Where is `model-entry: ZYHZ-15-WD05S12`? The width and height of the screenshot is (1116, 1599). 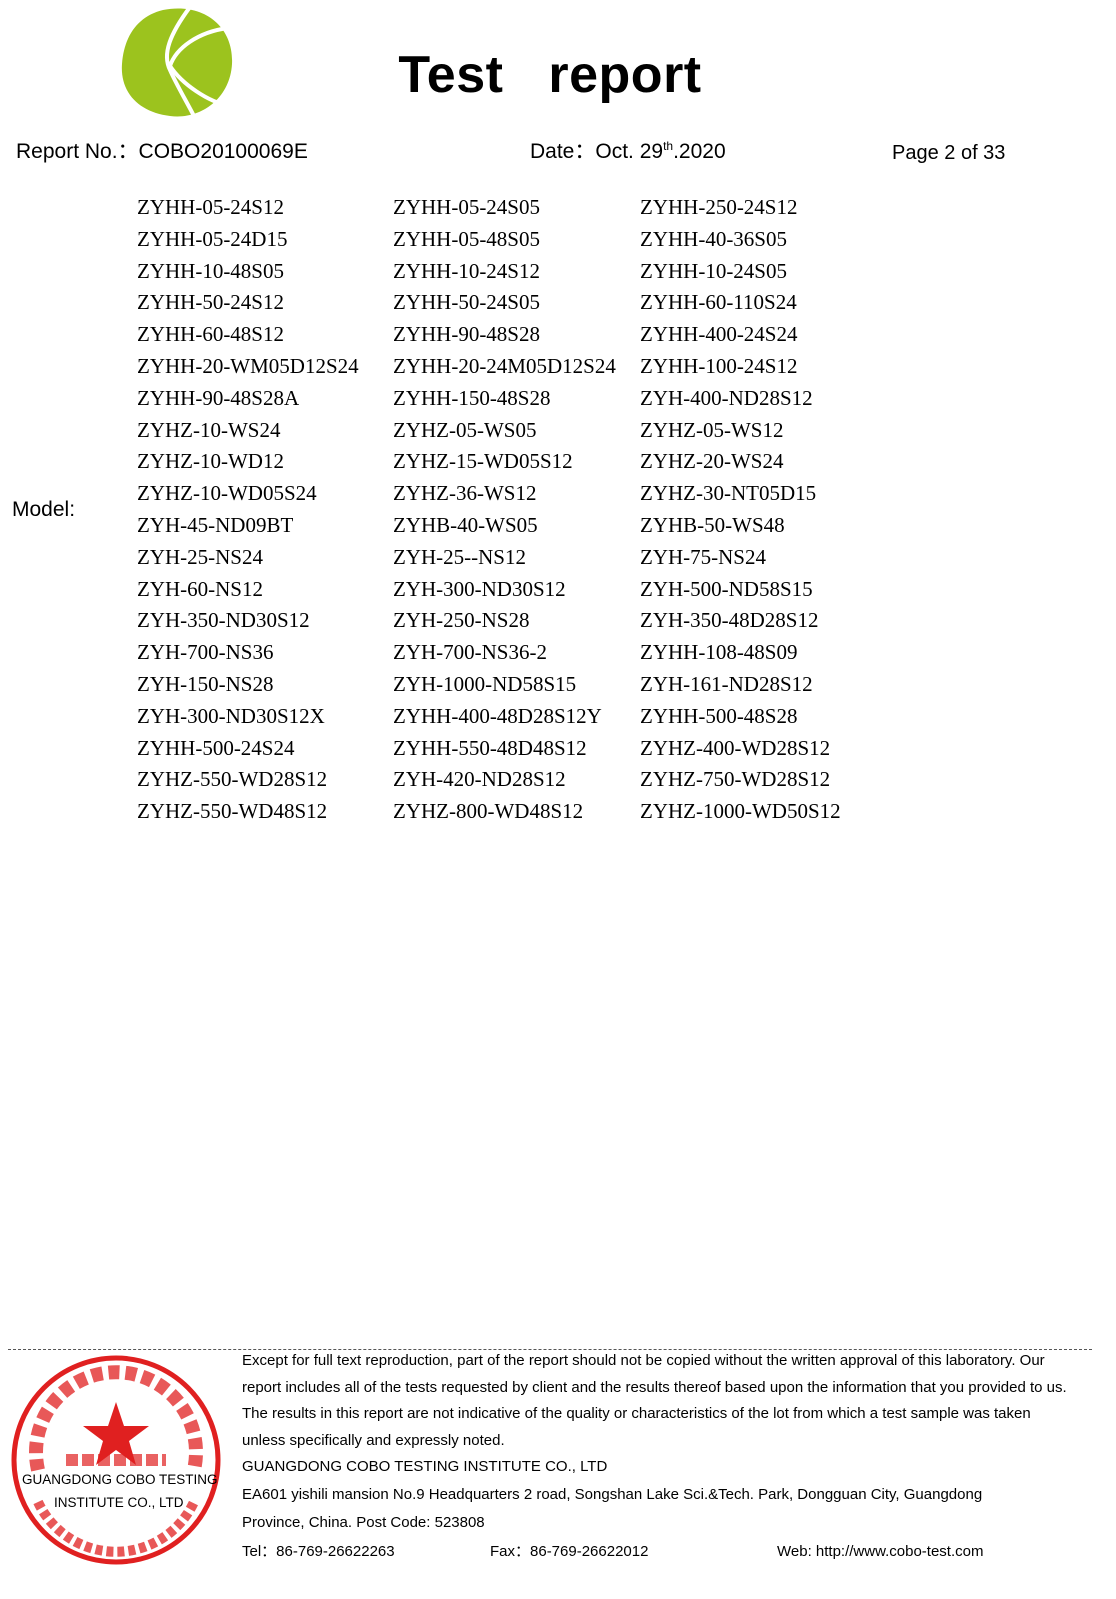
model-entry: ZYHZ-15-WD05S12 is located at coordinates (483, 461).